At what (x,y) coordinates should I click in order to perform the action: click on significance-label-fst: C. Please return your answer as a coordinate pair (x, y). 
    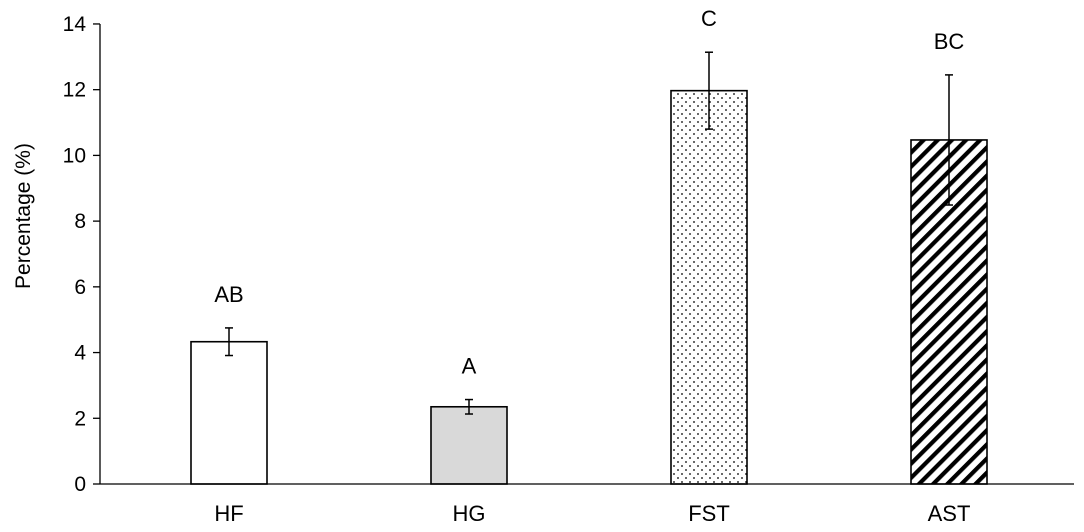
    Looking at the image, I should click on (709, 18).